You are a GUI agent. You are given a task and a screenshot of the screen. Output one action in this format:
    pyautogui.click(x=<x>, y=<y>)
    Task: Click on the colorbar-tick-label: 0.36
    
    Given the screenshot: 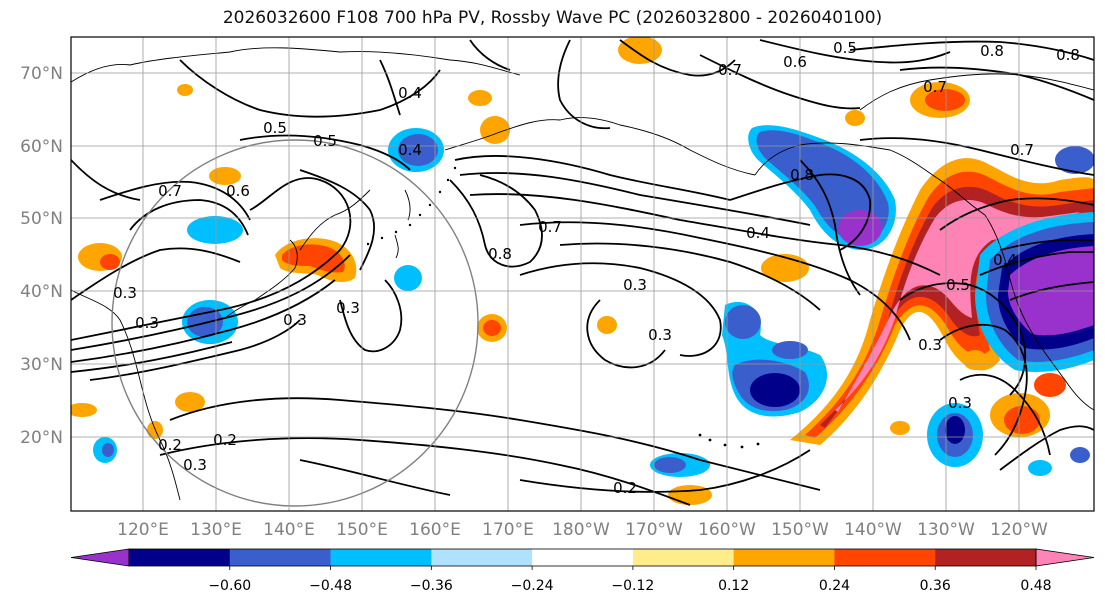 What is the action you would take?
    pyautogui.click(x=935, y=586)
    